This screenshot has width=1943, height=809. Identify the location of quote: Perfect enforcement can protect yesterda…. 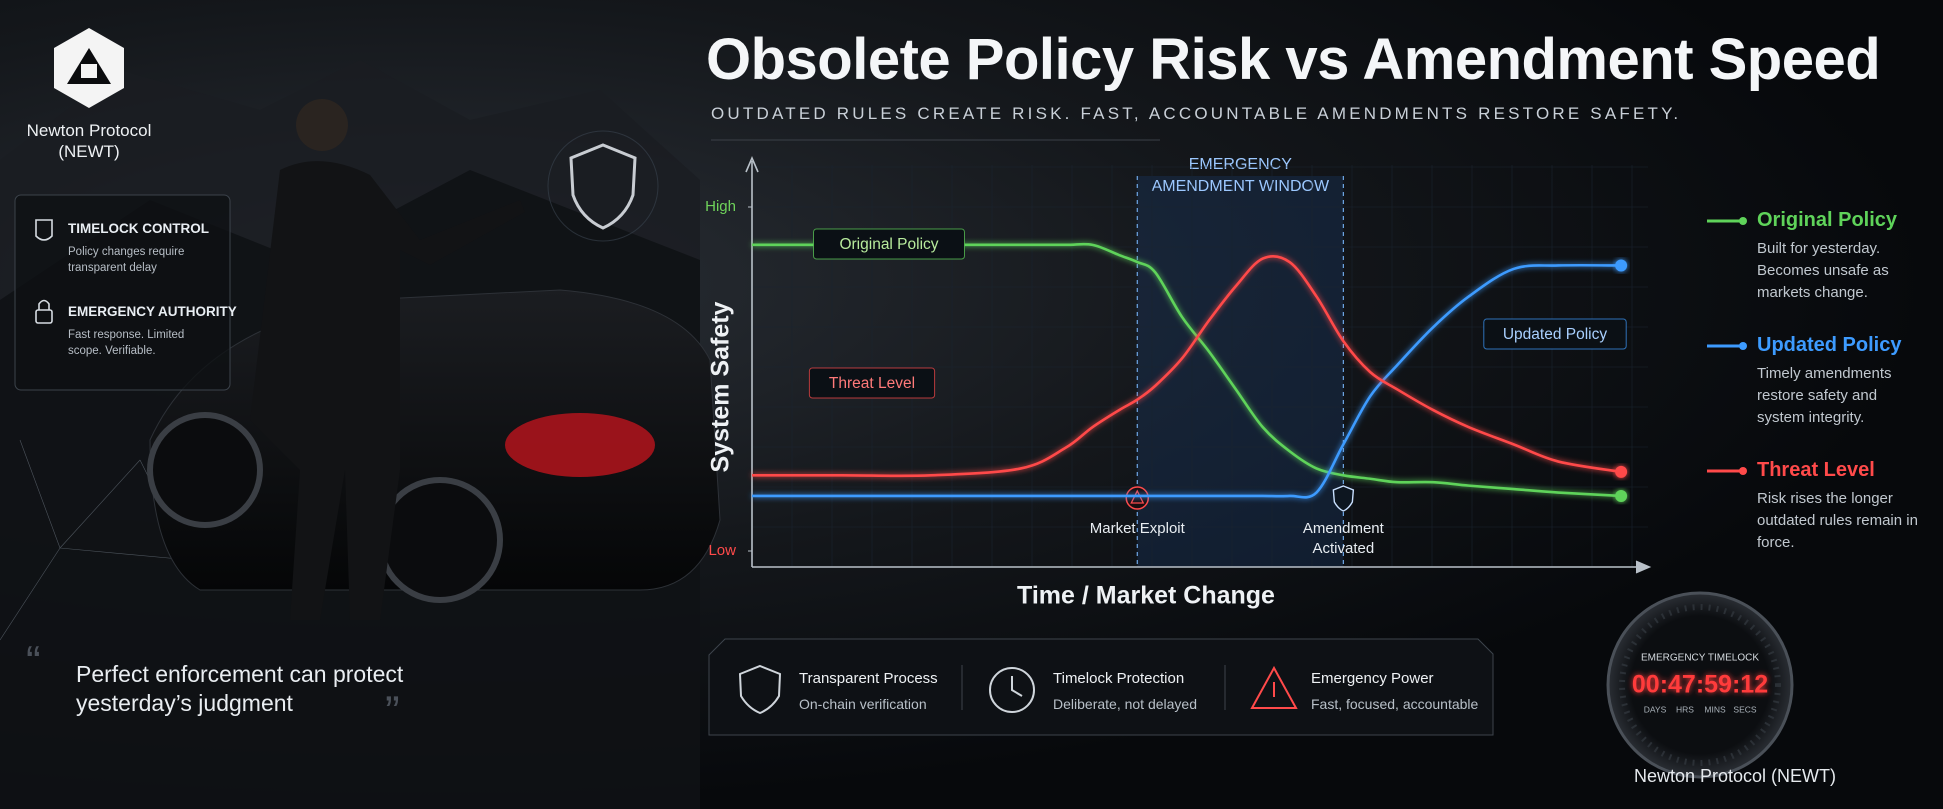
(240, 688).